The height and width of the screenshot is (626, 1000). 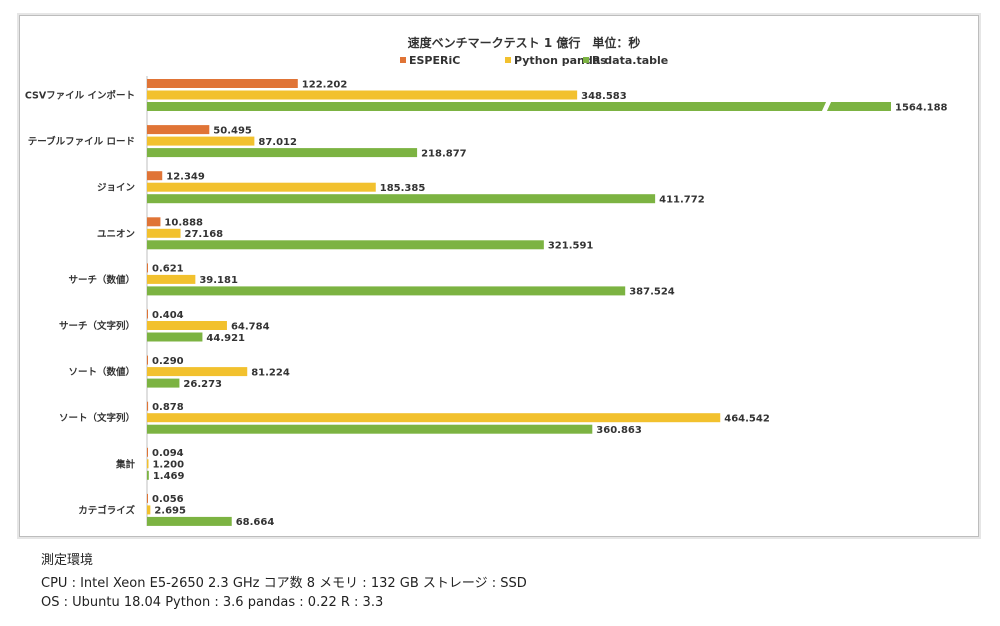 I want to click on data-label: 50.495, so click(x=232, y=130).